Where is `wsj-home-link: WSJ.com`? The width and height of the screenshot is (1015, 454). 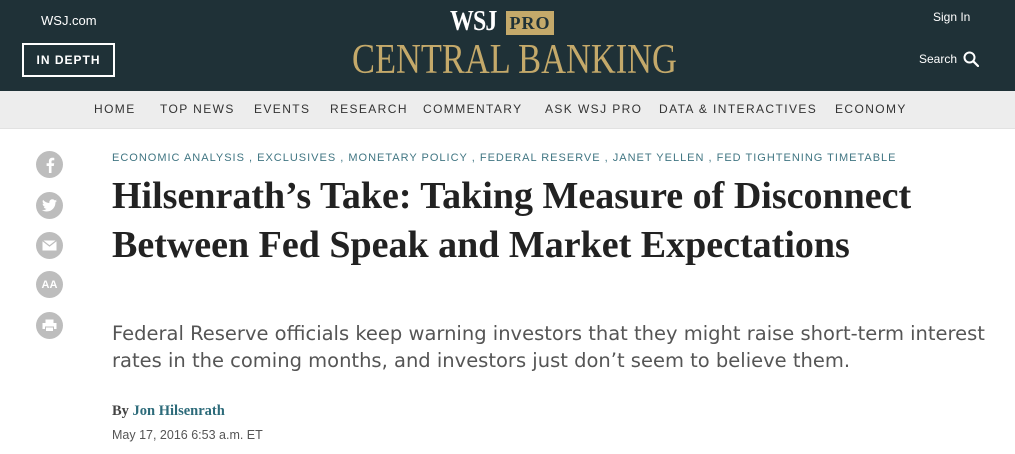
wsj-home-link: WSJ.com is located at coordinates (69, 20).